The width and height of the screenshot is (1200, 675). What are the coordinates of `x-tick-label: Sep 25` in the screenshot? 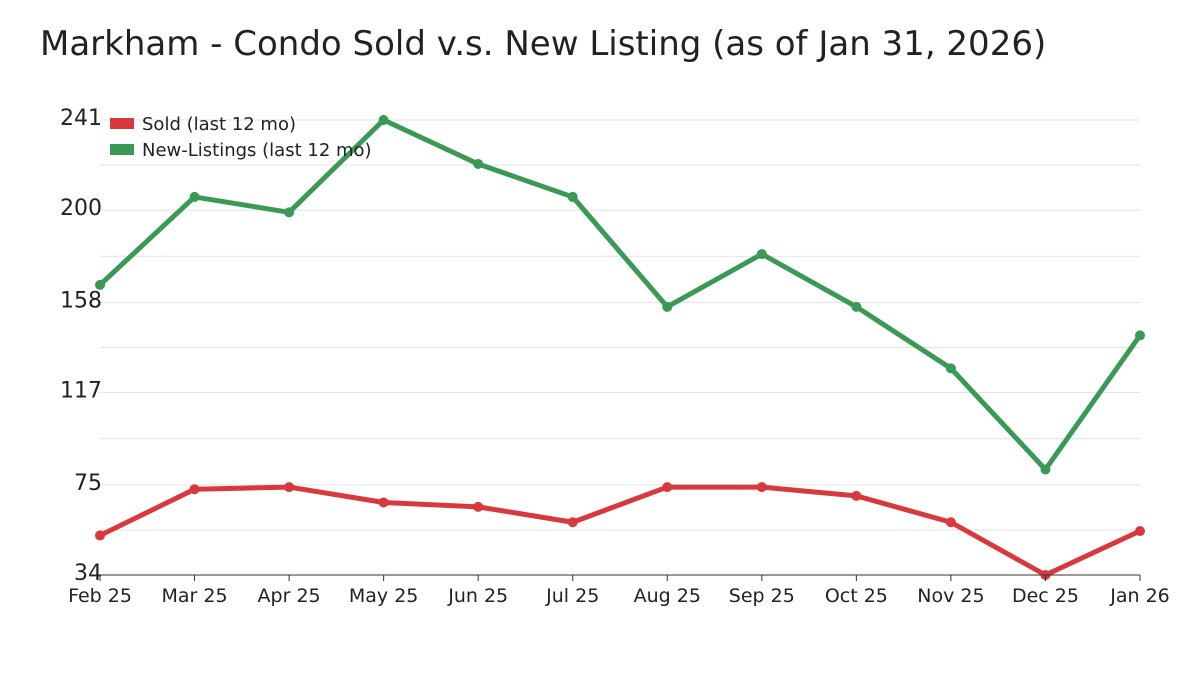 It's located at (762, 596).